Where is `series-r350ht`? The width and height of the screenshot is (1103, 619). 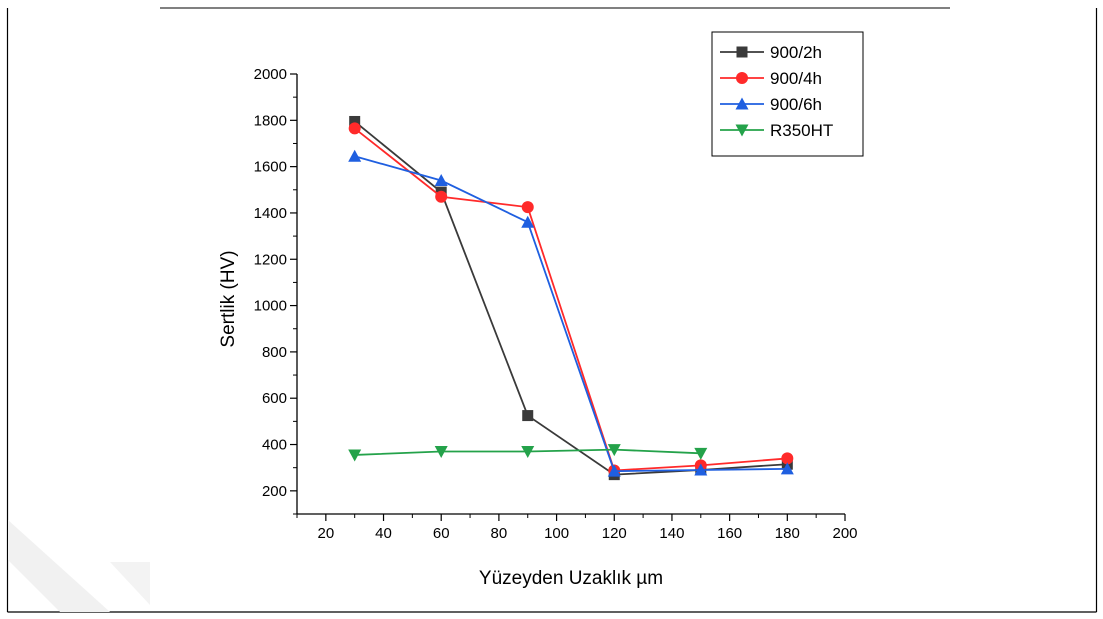
series-r350ht is located at coordinates (528, 453).